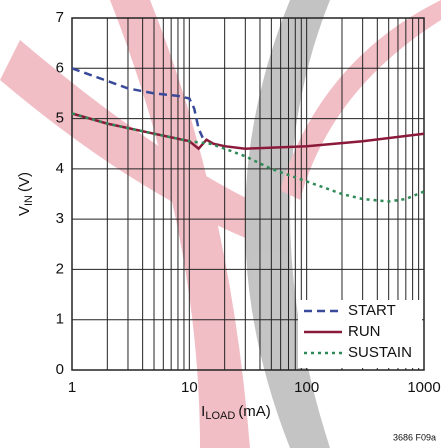  What do you see at coordinates (254, 411) in the screenshot?
I see `x-label-unit: (mA)` at bounding box center [254, 411].